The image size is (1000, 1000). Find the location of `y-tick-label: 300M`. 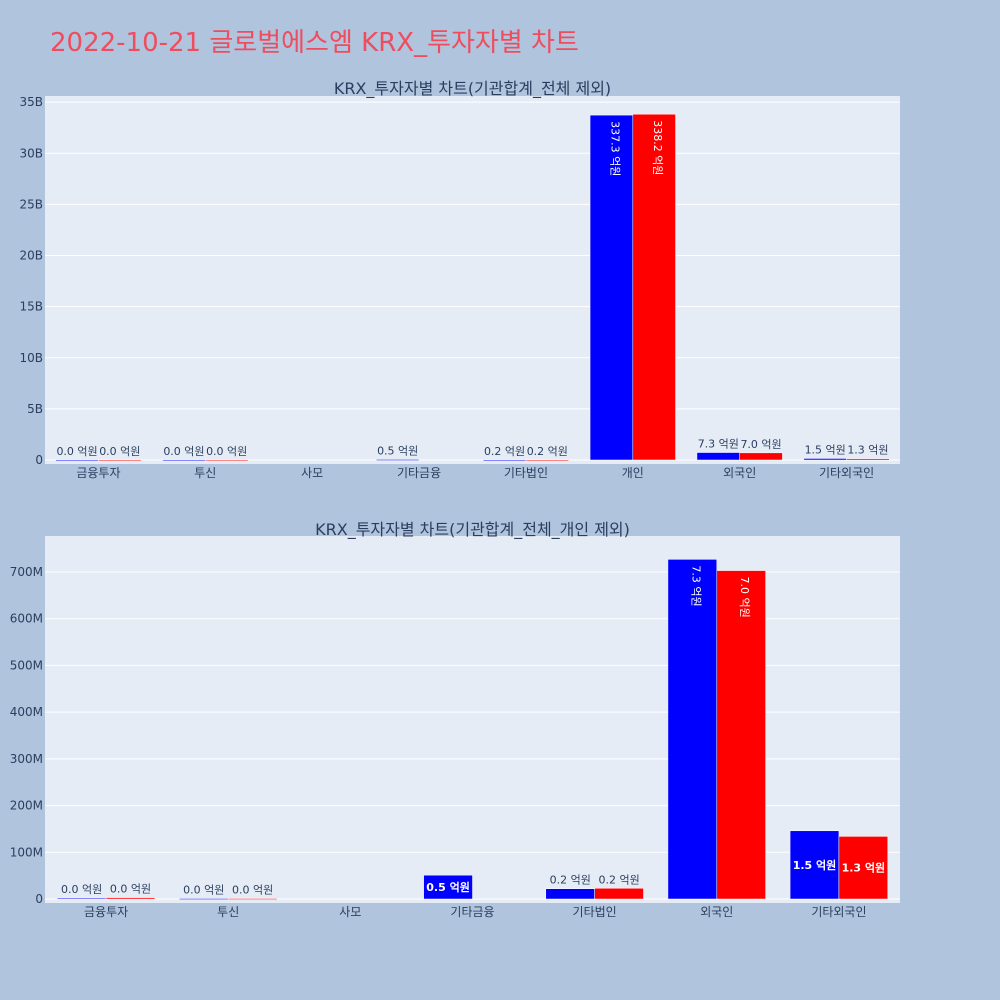

y-tick-label: 300M is located at coordinates (26, 759).